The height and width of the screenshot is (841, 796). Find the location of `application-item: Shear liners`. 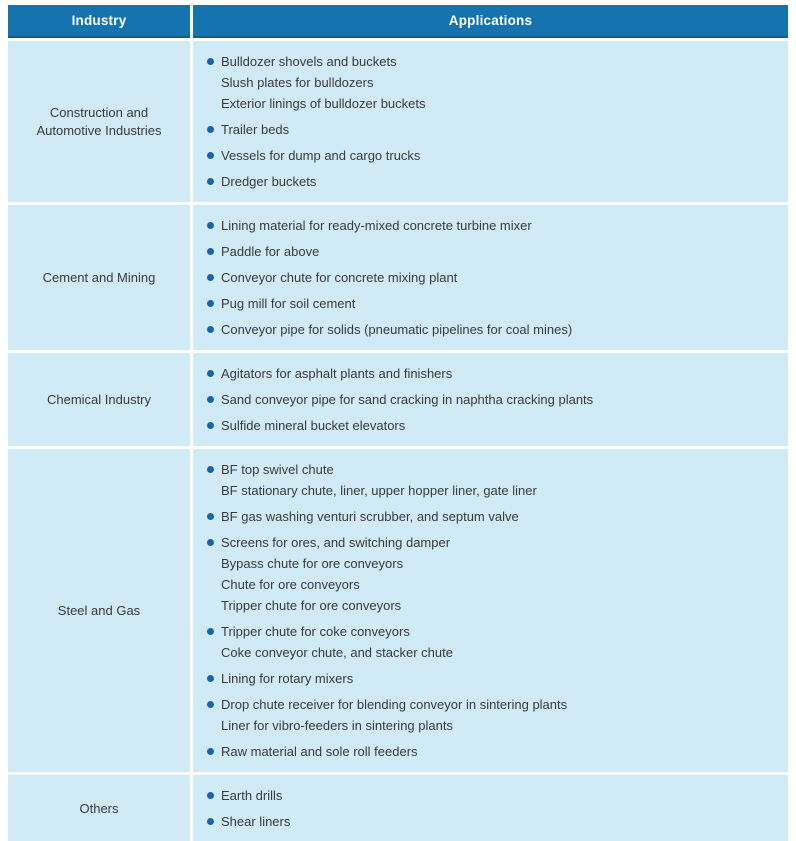

application-item: Shear liners is located at coordinates (489, 821).